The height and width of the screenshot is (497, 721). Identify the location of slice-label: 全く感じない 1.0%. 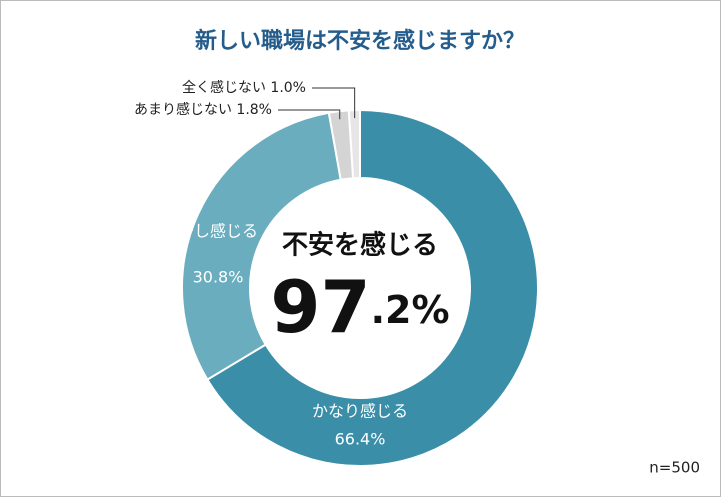
(244, 87).